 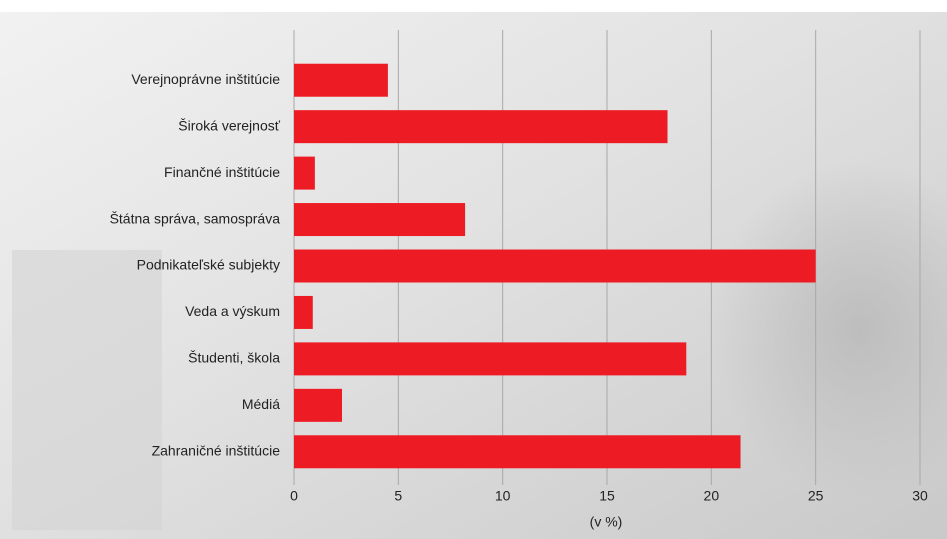 What do you see at coordinates (294, 496) in the screenshot?
I see `x-tick-label: 0` at bounding box center [294, 496].